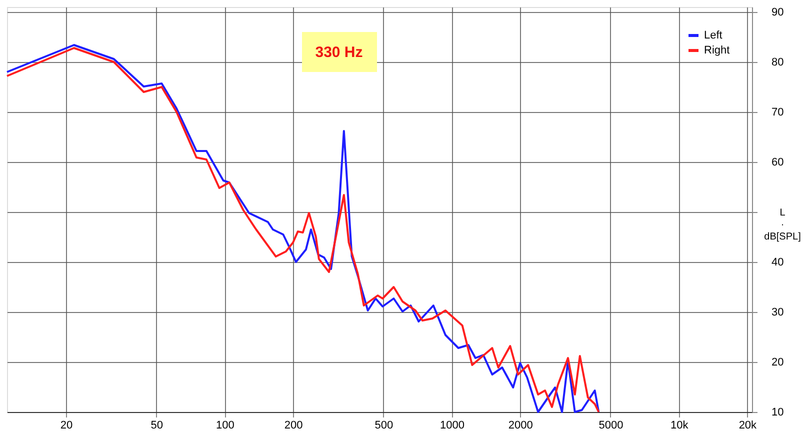 The height and width of the screenshot is (445, 810). I want to click on x-tick-label: 1000, so click(452, 426).